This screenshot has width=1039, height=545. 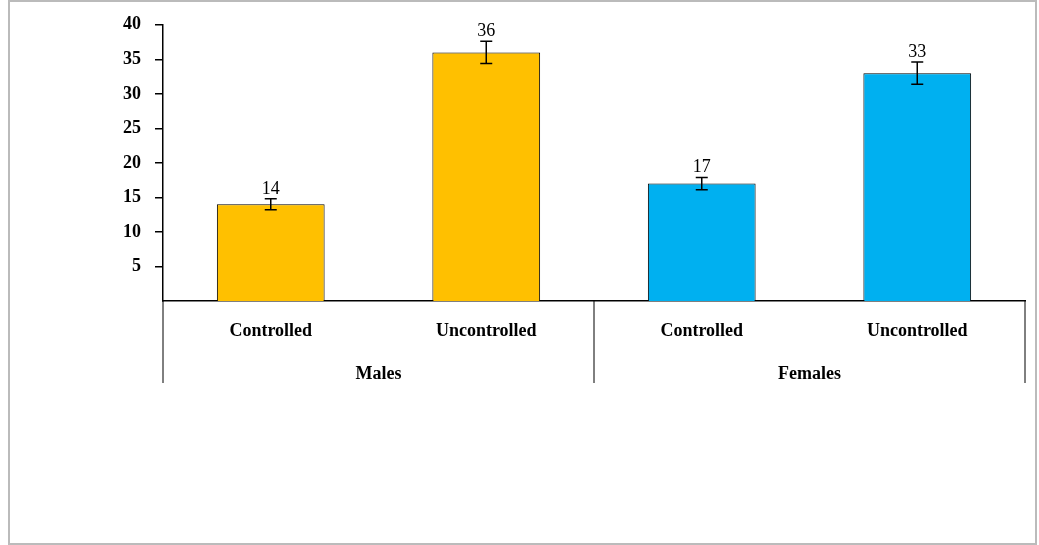 What do you see at coordinates (132, 57) in the screenshot?
I see `y-tick-label: 35` at bounding box center [132, 57].